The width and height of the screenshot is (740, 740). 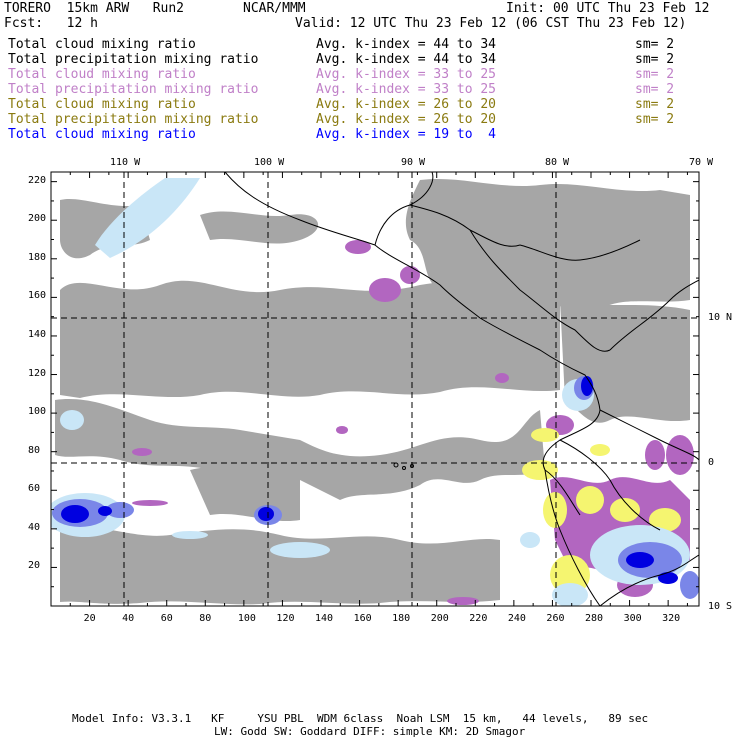 I want to click on x-tick-label: 40, so click(x=128, y=618).